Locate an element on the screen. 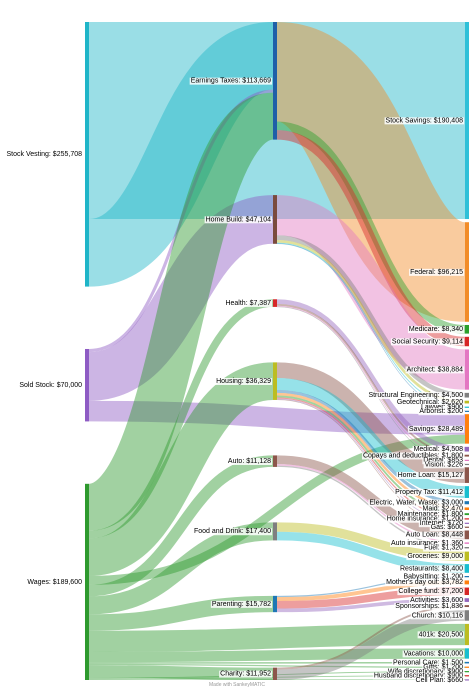  node-label-bg-medicare is located at coordinates (436, 330).